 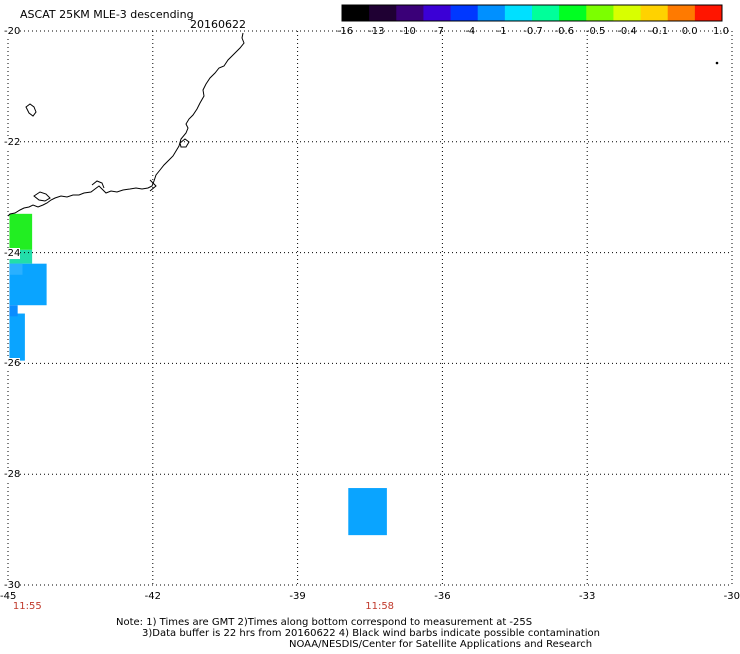 I want to click on measurement-time-label: 11:55, so click(x=27, y=606).